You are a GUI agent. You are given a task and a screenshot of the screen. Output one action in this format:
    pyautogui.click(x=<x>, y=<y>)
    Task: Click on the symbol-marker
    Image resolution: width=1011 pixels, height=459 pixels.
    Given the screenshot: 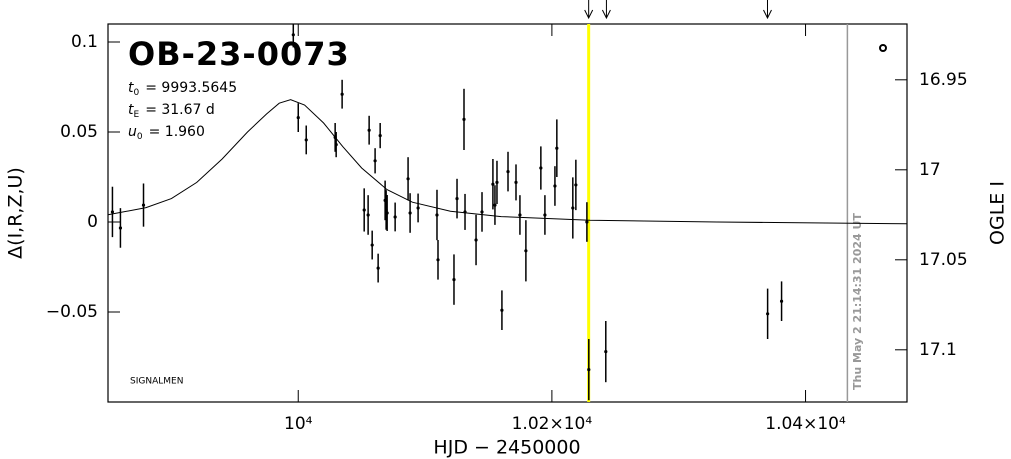 What is the action you would take?
    pyautogui.click(x=883, y=48)
    